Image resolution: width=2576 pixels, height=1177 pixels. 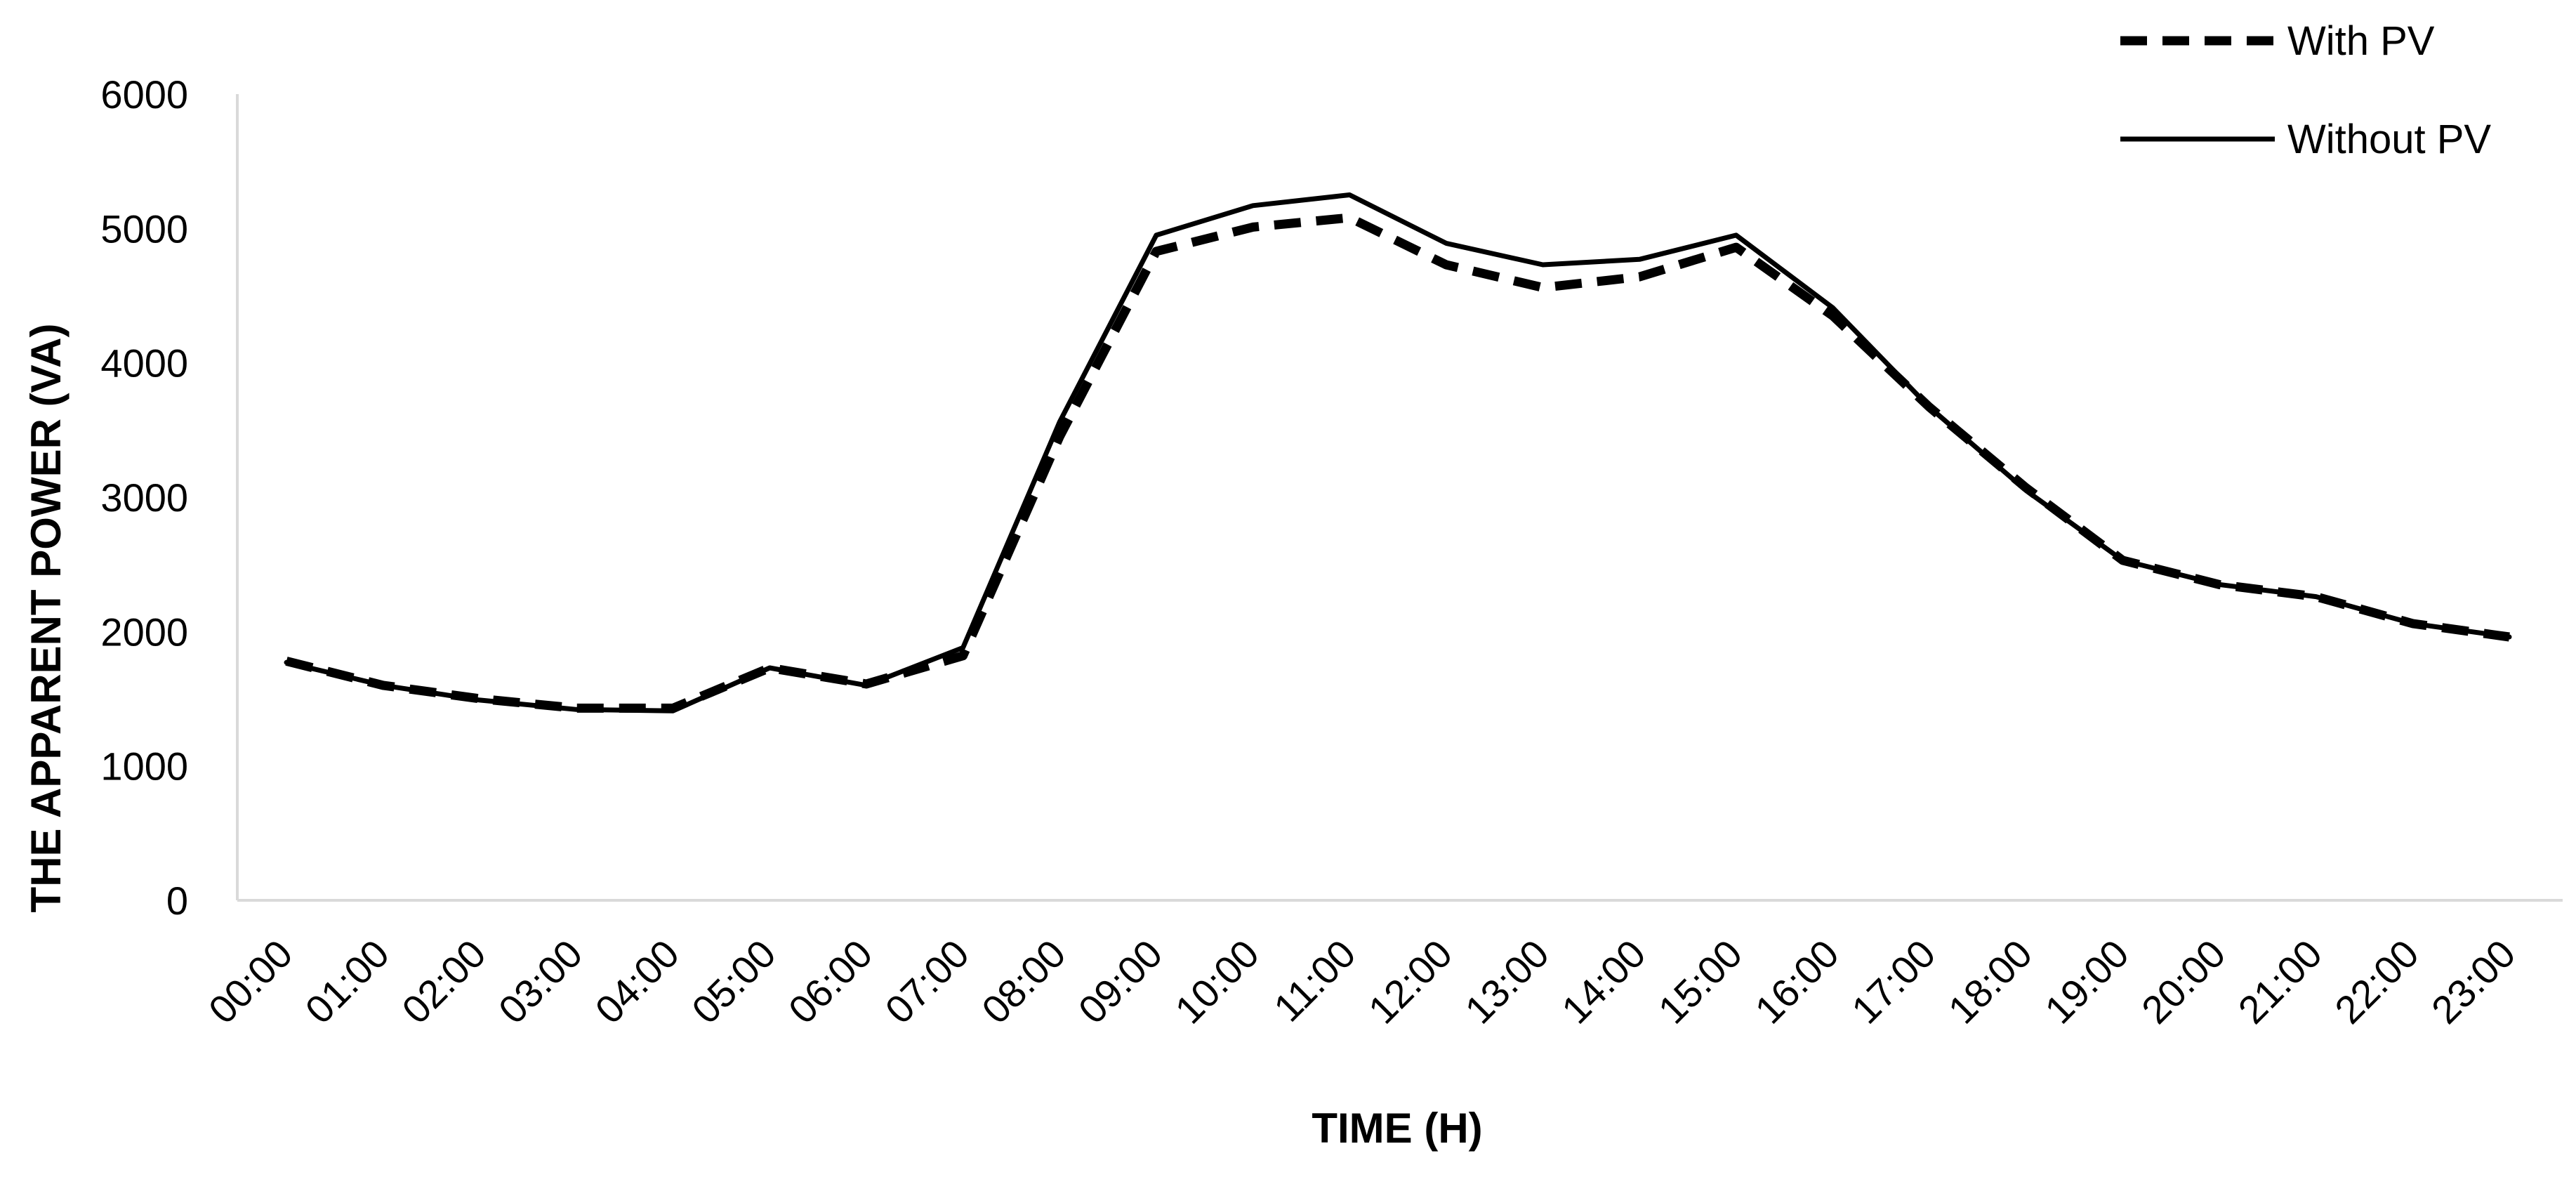 I want to click on legend-label-with-pv: With PV, so click(x=2361, y=41).